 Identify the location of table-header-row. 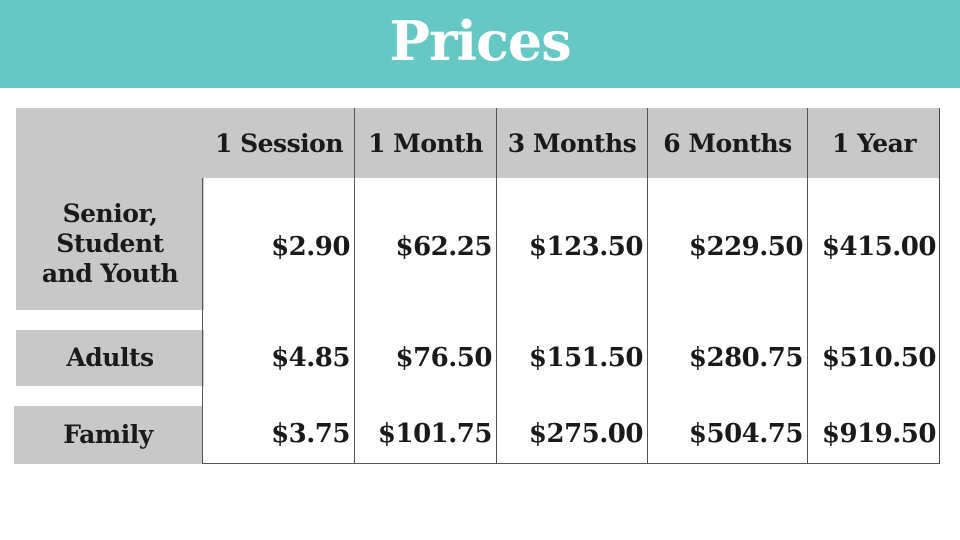
(478, 143).